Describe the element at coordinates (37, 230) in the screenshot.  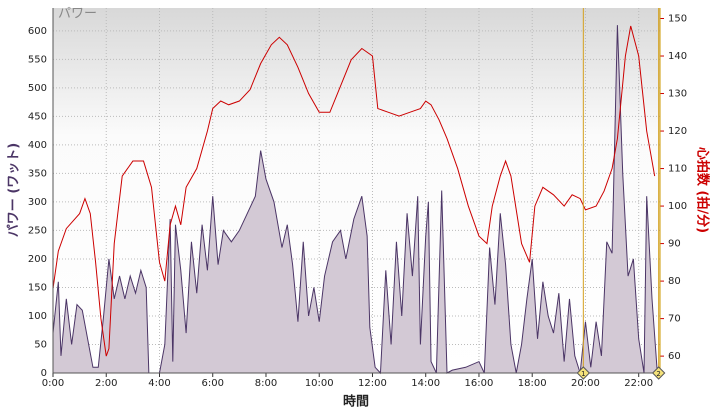
I see `y-tick-label: 250` at that location.